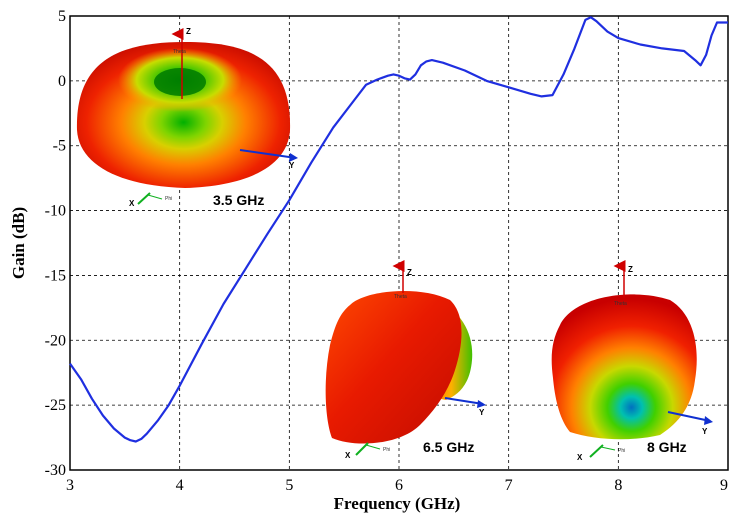  Describe the element at coordinates (55, 340) in the screenshot. I see `y-tick-label: -20` at that location.